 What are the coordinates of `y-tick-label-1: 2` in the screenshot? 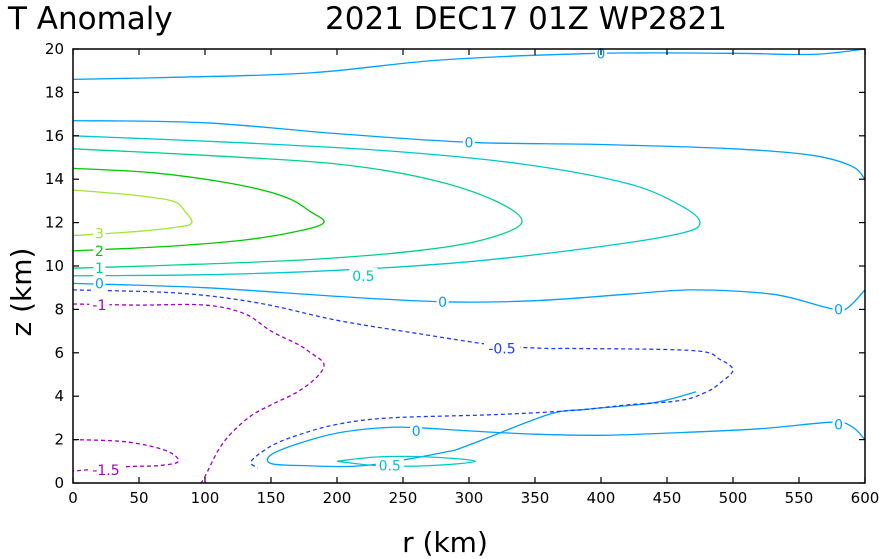 It's located at (59, 440).